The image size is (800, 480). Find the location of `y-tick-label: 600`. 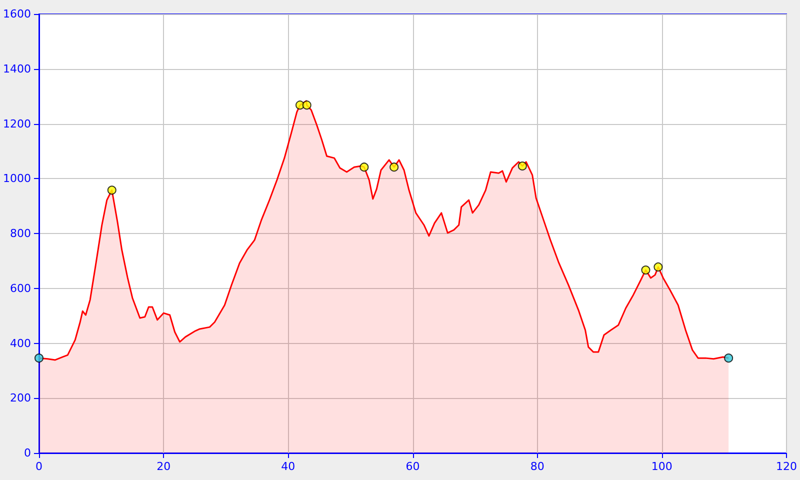

y-tick-label: 600 is located at coordinates (20, 288).